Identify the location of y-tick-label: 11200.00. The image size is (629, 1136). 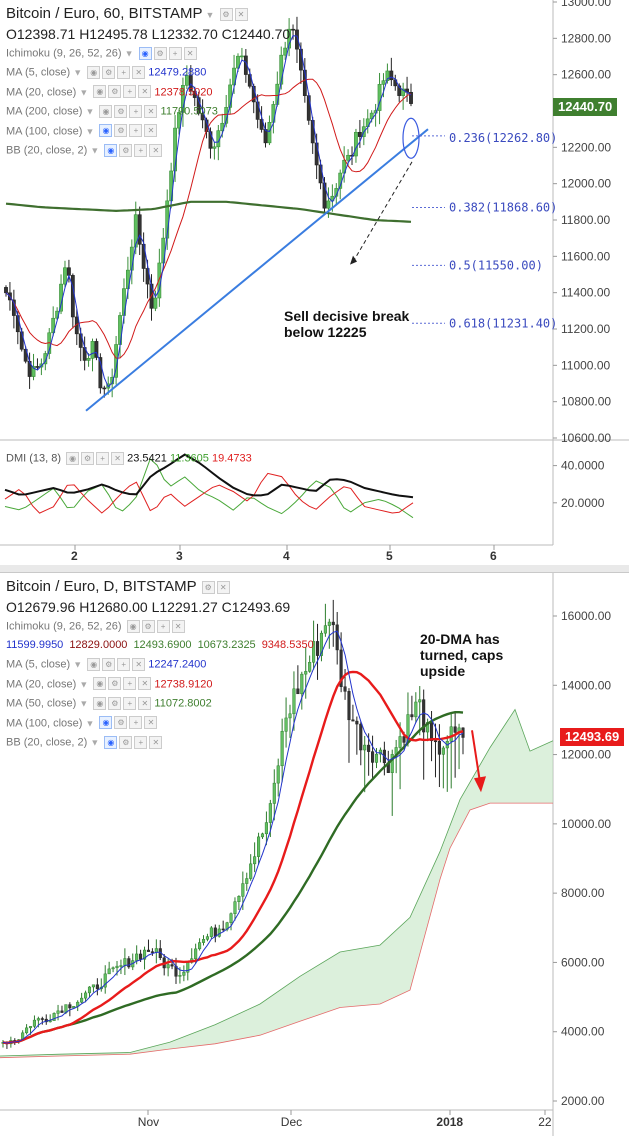
(585, 329).